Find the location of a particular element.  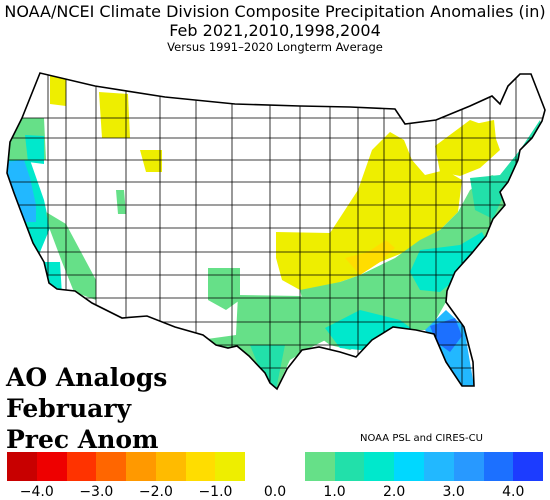

legend-tick-label: 4.0 is located at coordinates (513, 492).